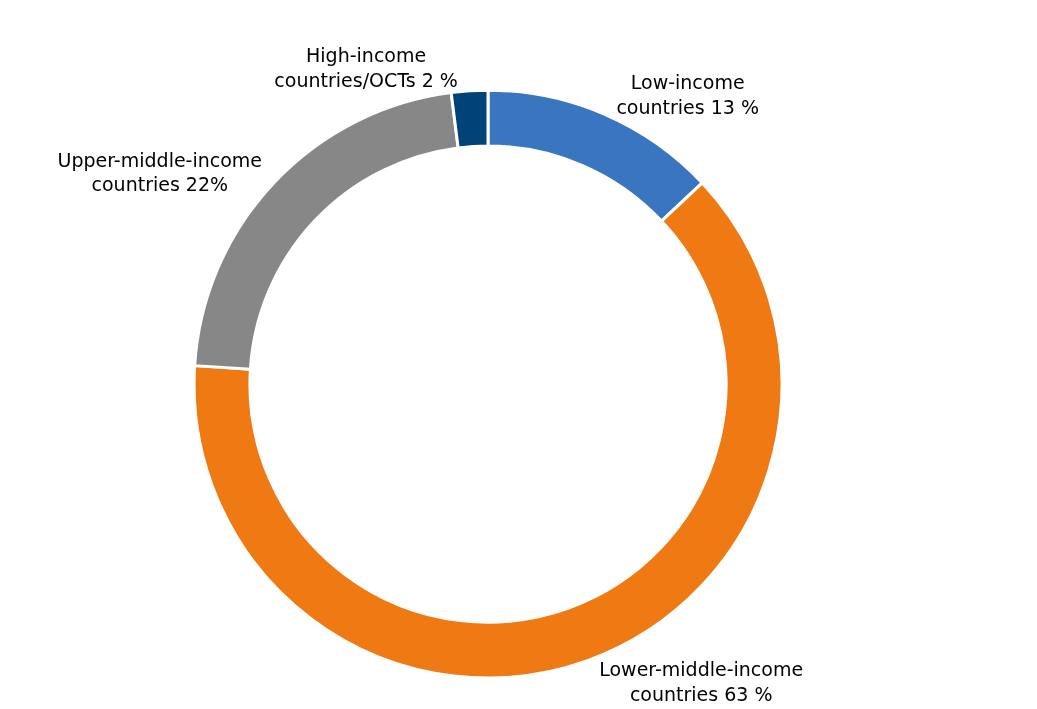 The width and height of the screenshot is (1037, 709). What do you see at coordinates (687, 95) in the screenshot?
I see `slice-label: Low-income countries 13 %` at bounding box center [687, 95].